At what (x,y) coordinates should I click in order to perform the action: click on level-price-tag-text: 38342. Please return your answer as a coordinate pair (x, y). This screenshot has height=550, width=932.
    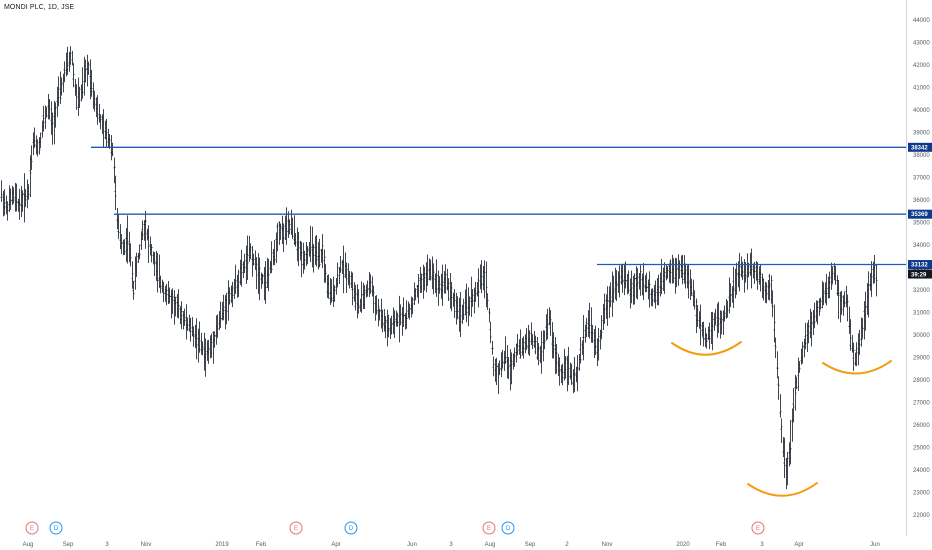
    Looking at the image, I should click on (919, 148).